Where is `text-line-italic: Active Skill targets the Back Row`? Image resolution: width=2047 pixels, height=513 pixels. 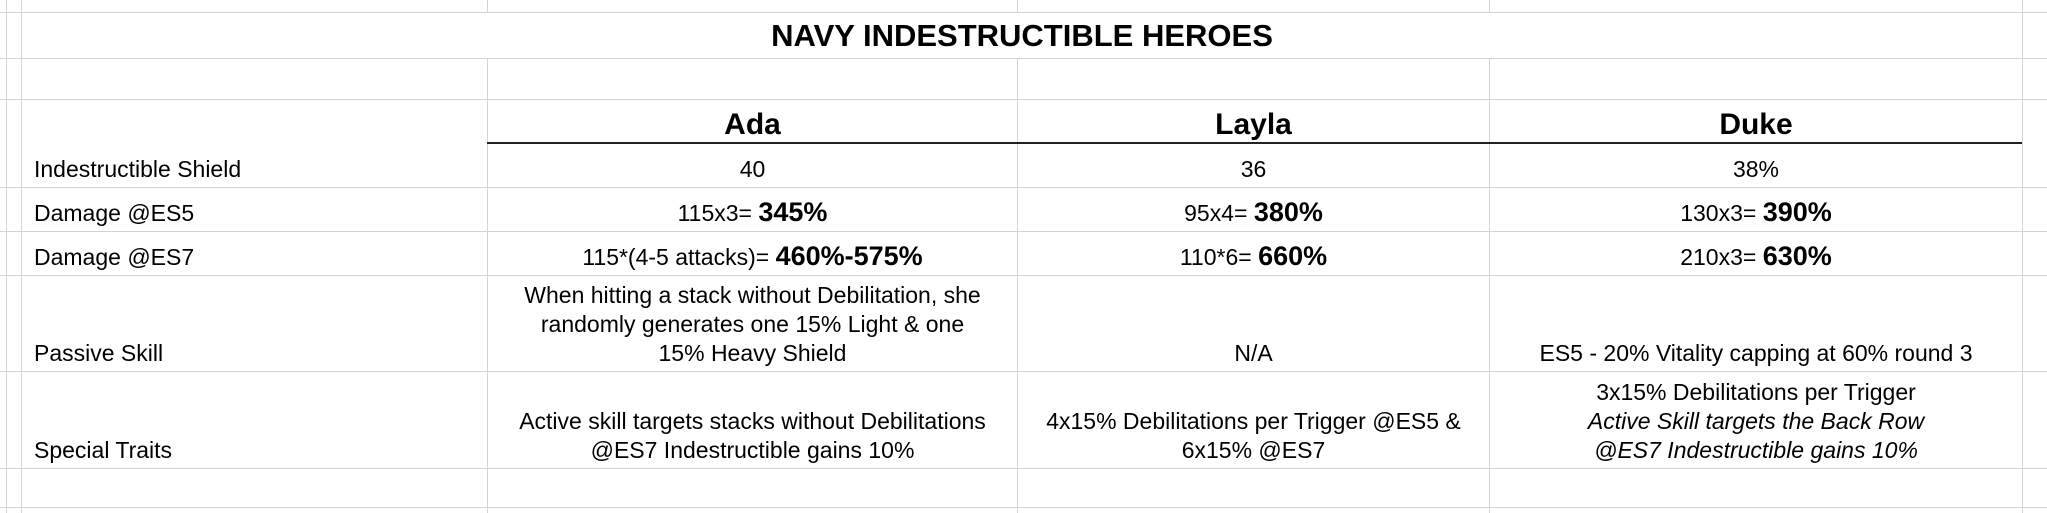 text-line-italic: Active Skill targets the Back Row is located at coordinates (1756, 421).